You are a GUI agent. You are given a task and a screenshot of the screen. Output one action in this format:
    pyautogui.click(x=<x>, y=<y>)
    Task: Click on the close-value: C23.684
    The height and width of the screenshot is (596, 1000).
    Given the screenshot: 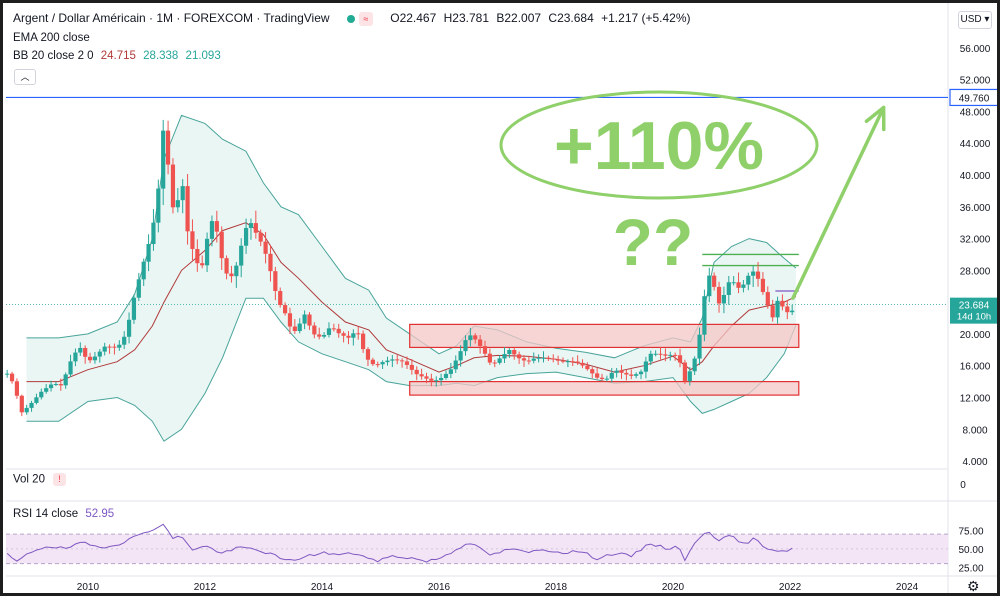 What is the action you would take?
    pyautogui.click(x=571, y=18)
    